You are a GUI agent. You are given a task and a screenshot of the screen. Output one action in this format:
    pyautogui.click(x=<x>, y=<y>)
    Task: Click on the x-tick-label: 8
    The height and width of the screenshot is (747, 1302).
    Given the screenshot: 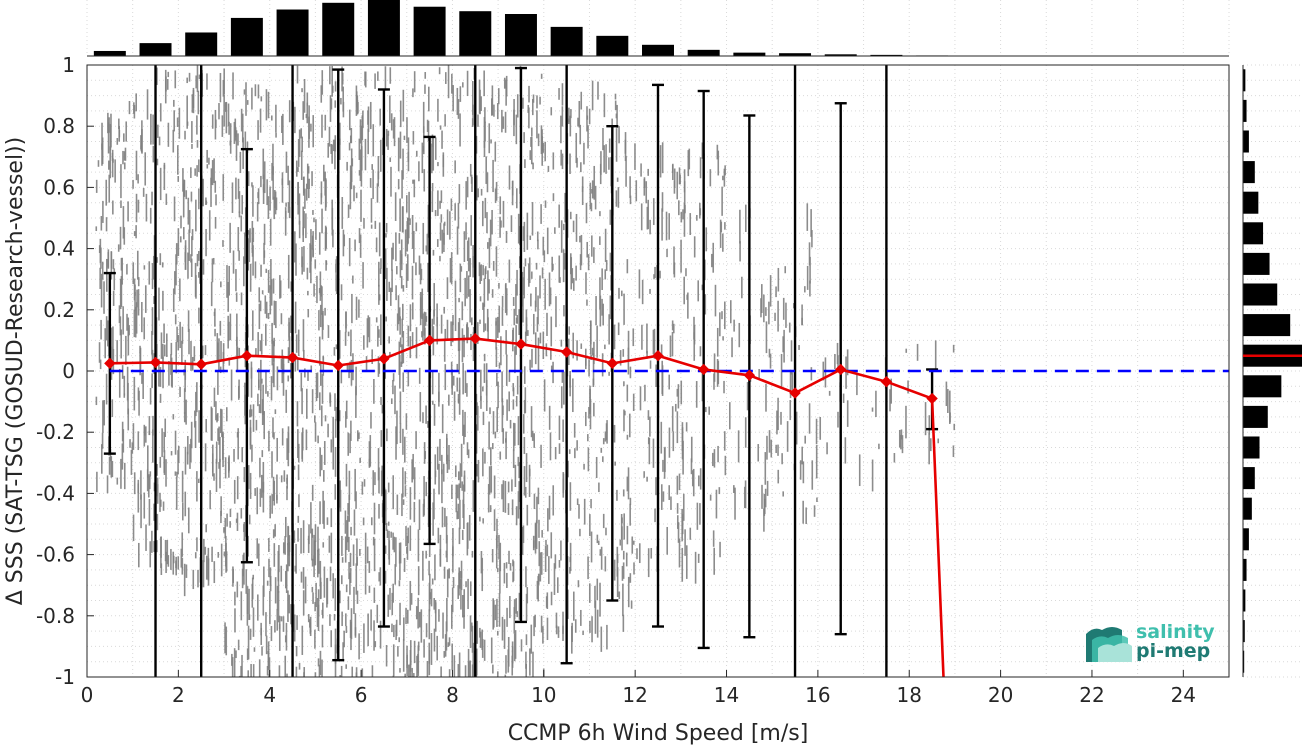 What is the action you would take?
    pyautogui.click(x=452, y=695)
    